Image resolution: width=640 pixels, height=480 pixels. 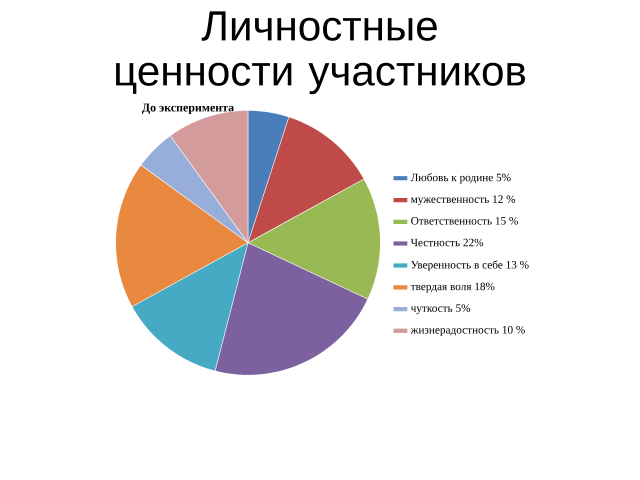 I want to click on chart-title: Личностные ценности участников, so click(x=321, y=52).